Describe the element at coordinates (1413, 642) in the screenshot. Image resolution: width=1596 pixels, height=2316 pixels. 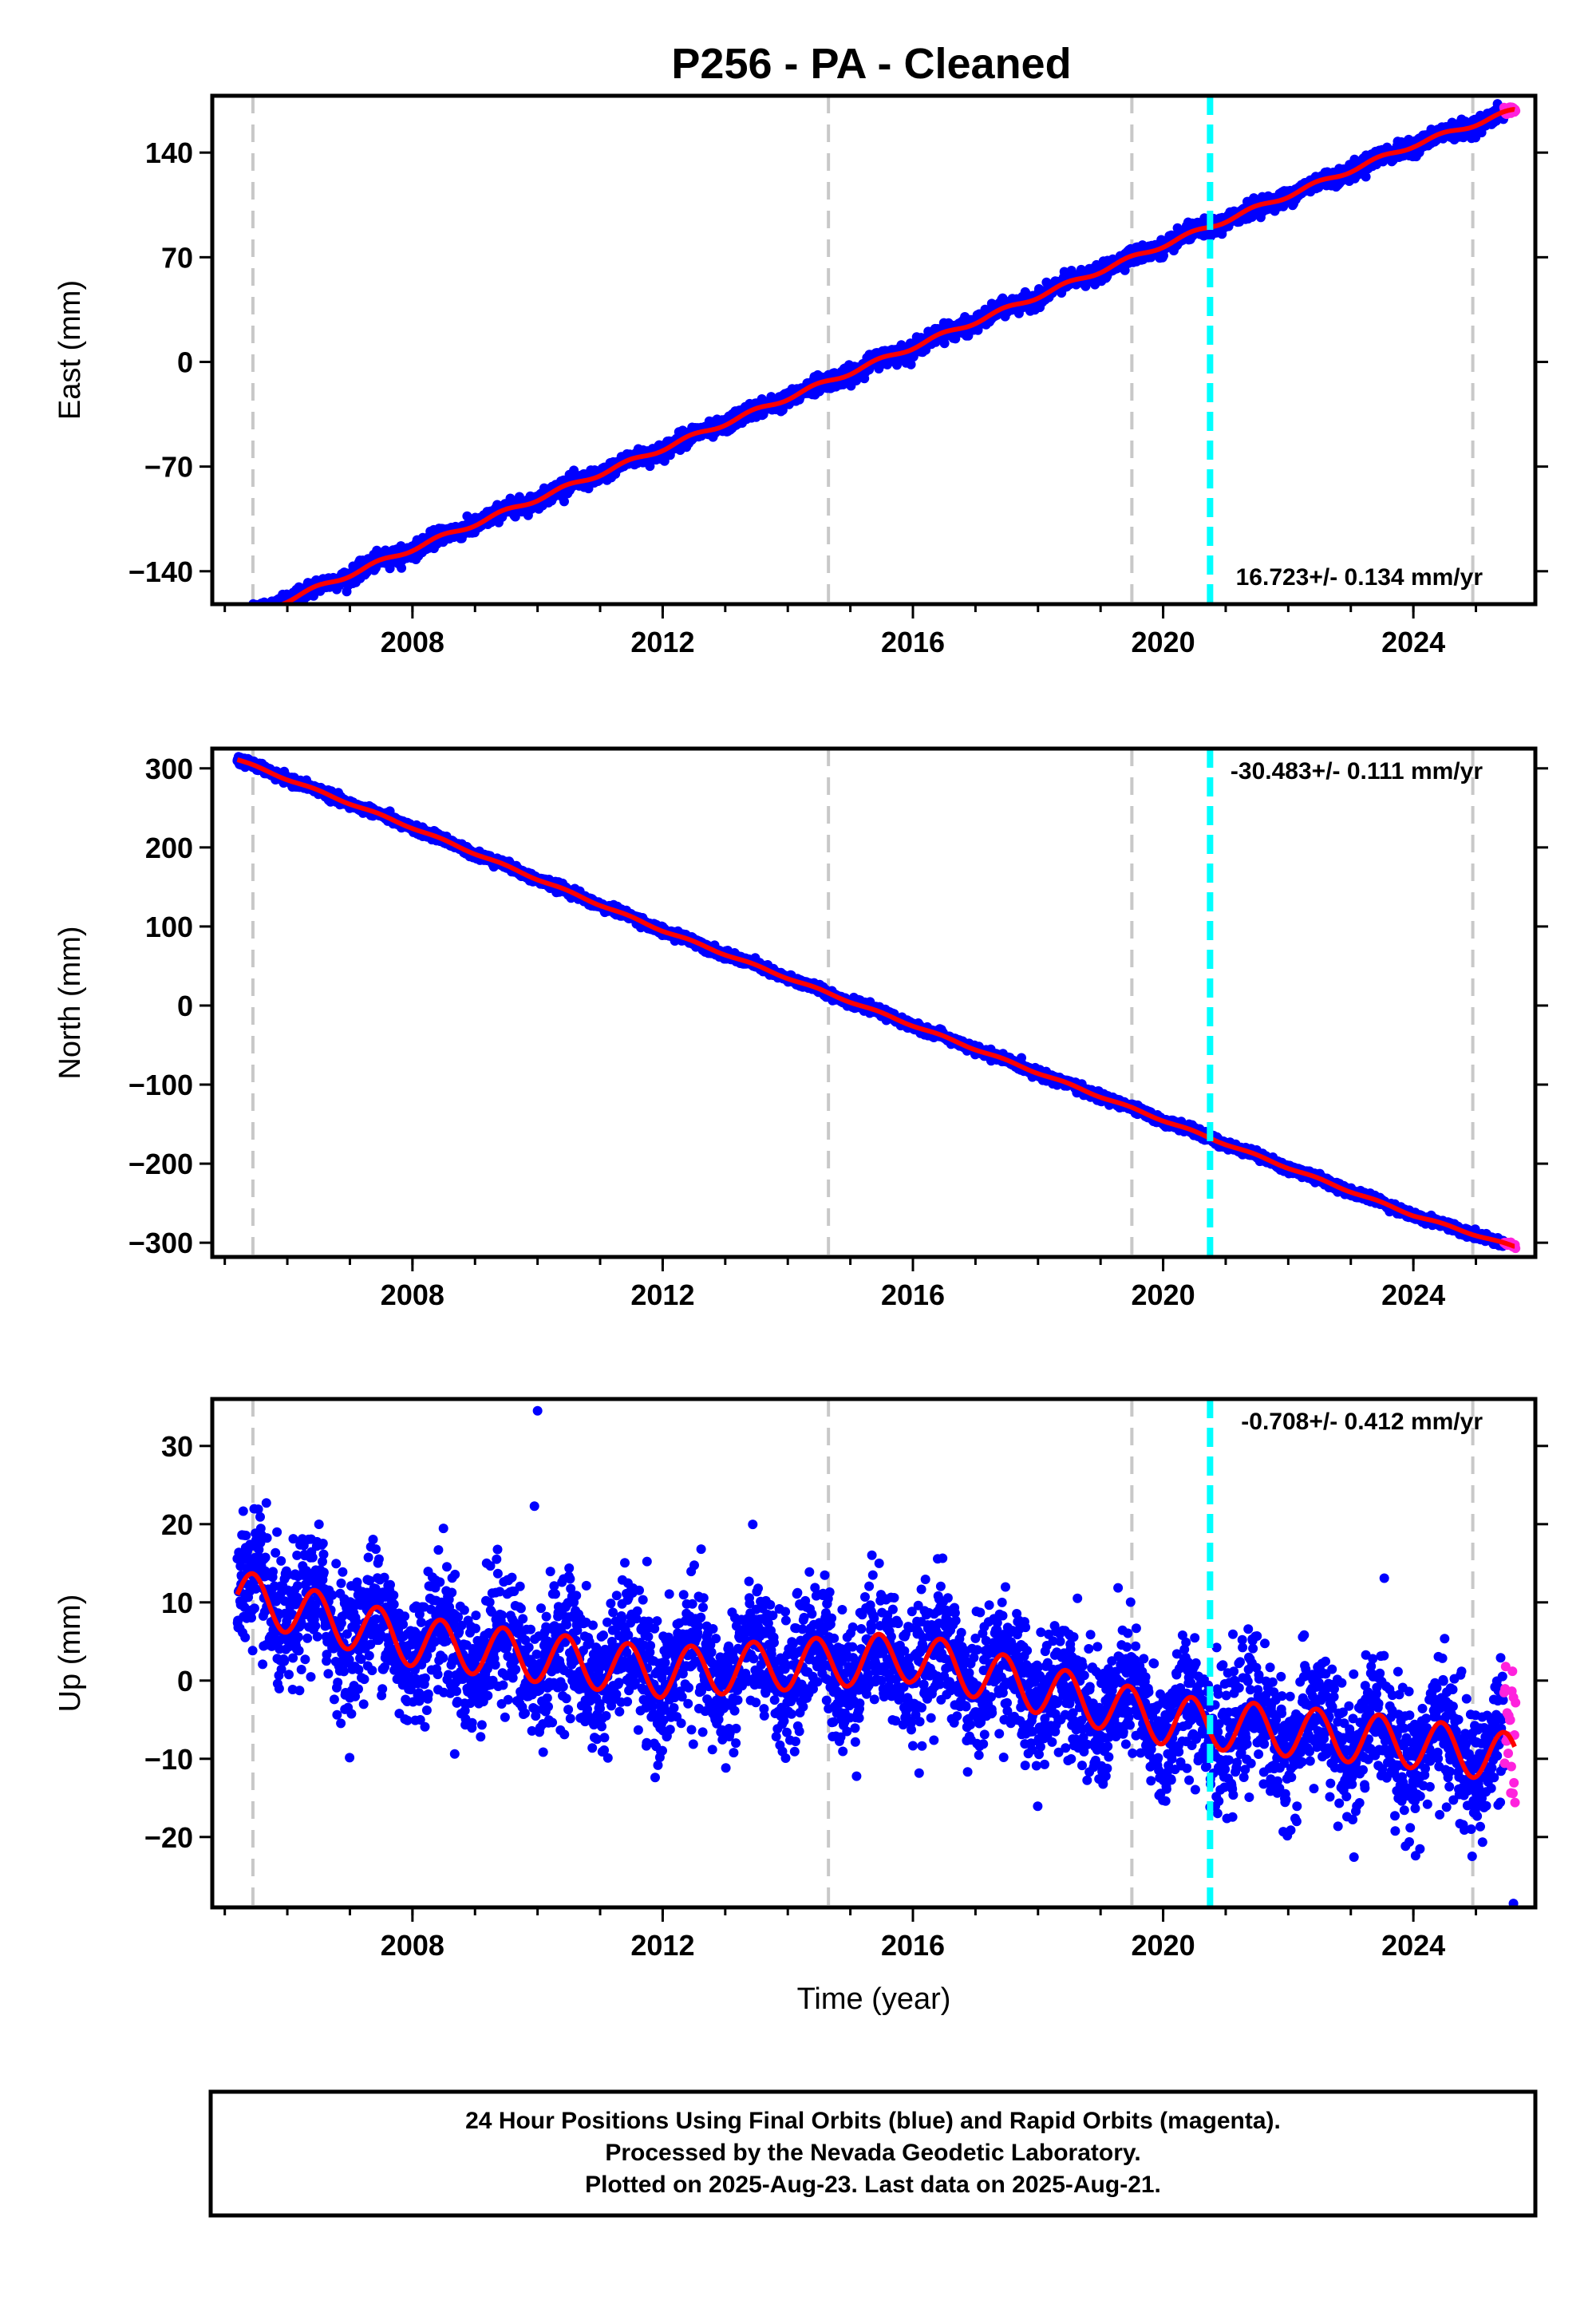
I see `x-tick-label: 2024` at that location.